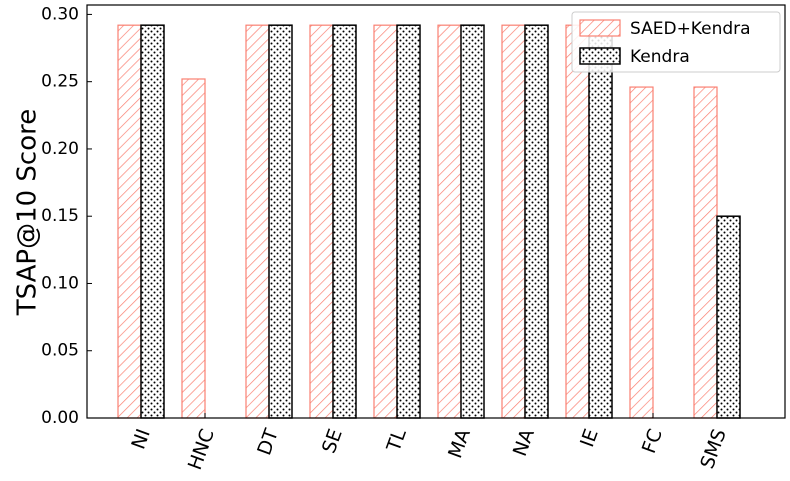 The image size is (790, 481). Describe the element at coordinates (60, 14) in the screenshot. I see `y-tick-label: 0.30` at that location.